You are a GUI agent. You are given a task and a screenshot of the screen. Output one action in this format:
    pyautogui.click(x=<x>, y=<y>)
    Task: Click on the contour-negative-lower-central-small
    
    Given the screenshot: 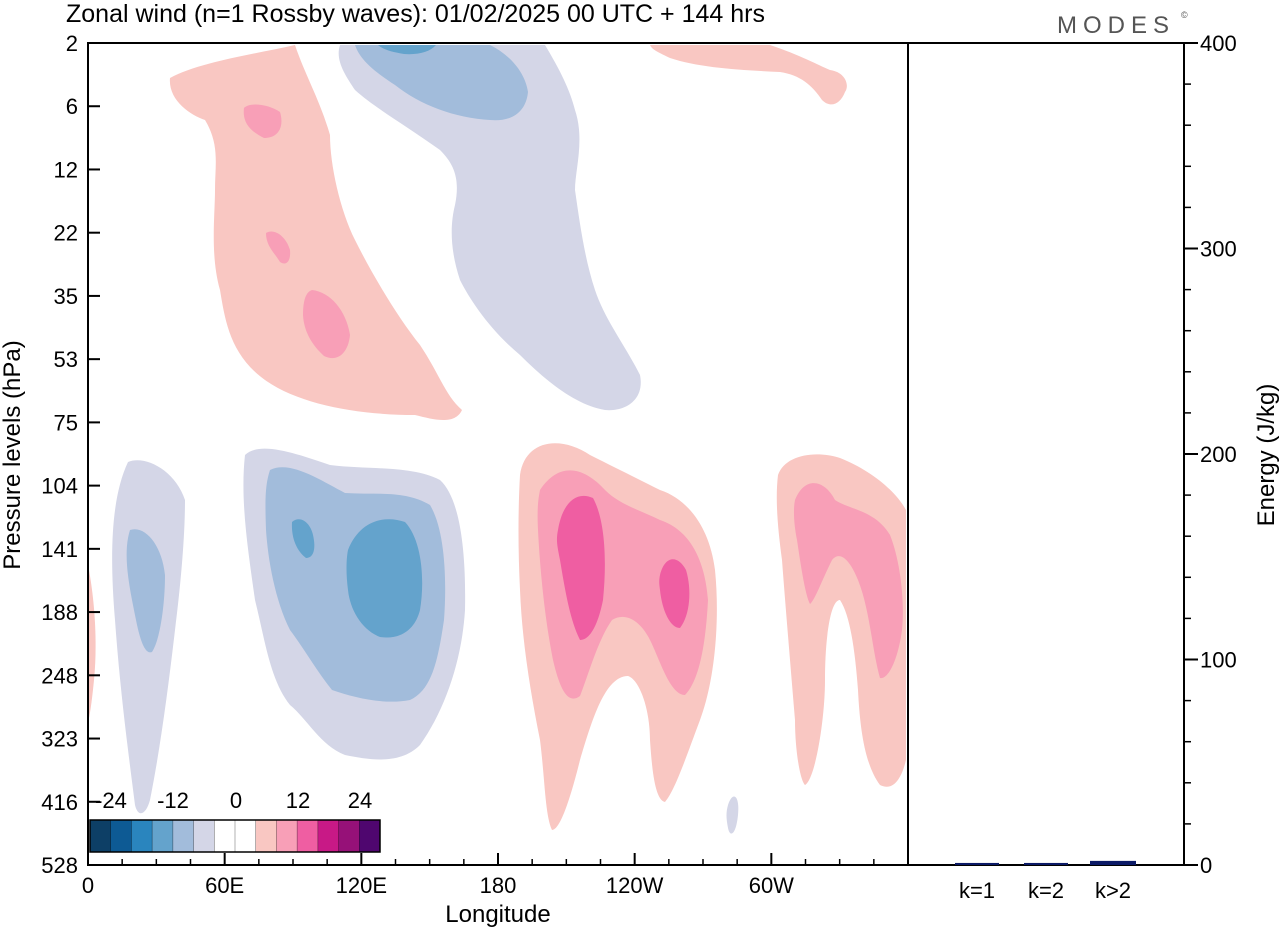 What is the action you would take?
    pyautogui.click(x=303, y=538)
    